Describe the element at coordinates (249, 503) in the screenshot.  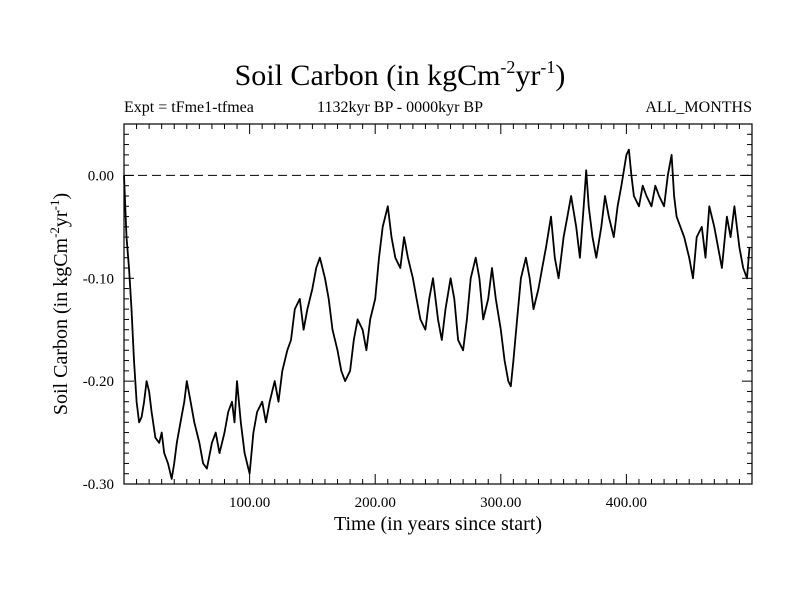
I see `x-tick-label: 100.00` at that location.